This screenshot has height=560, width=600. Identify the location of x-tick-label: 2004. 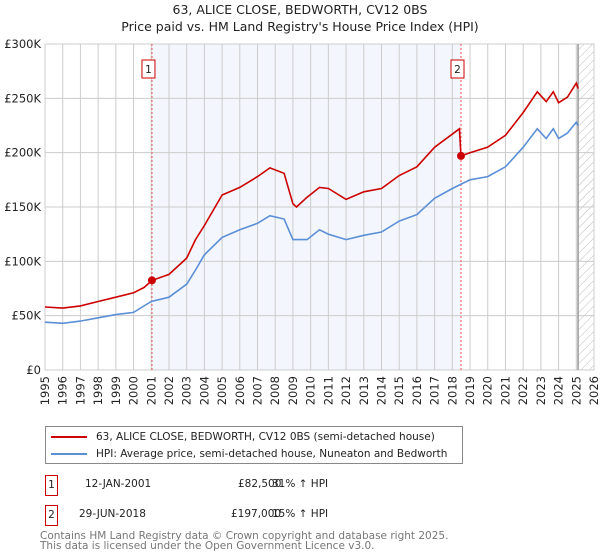
(204, 390).